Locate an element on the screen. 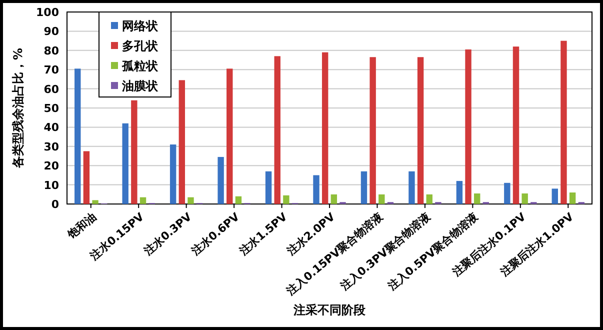 The width and height of the screenshot is (603, 330). y-tick-label: 0 is located at coordinates (55, 204).